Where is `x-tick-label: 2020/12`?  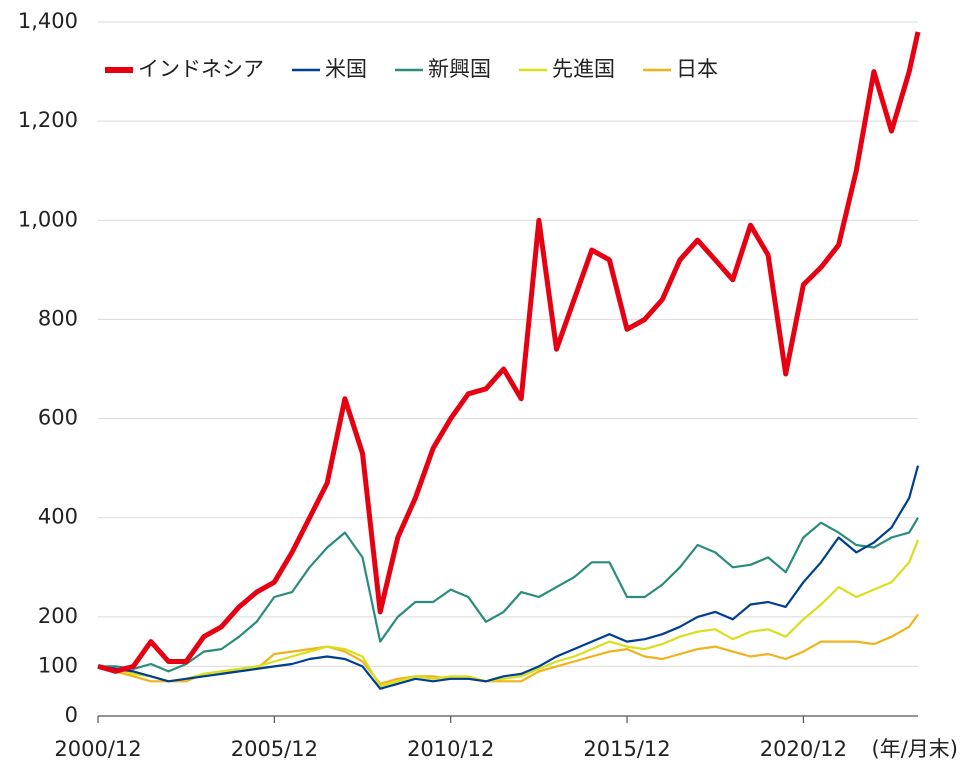
x-tick-label: 2020/12 is located at coordinates (803, 749).